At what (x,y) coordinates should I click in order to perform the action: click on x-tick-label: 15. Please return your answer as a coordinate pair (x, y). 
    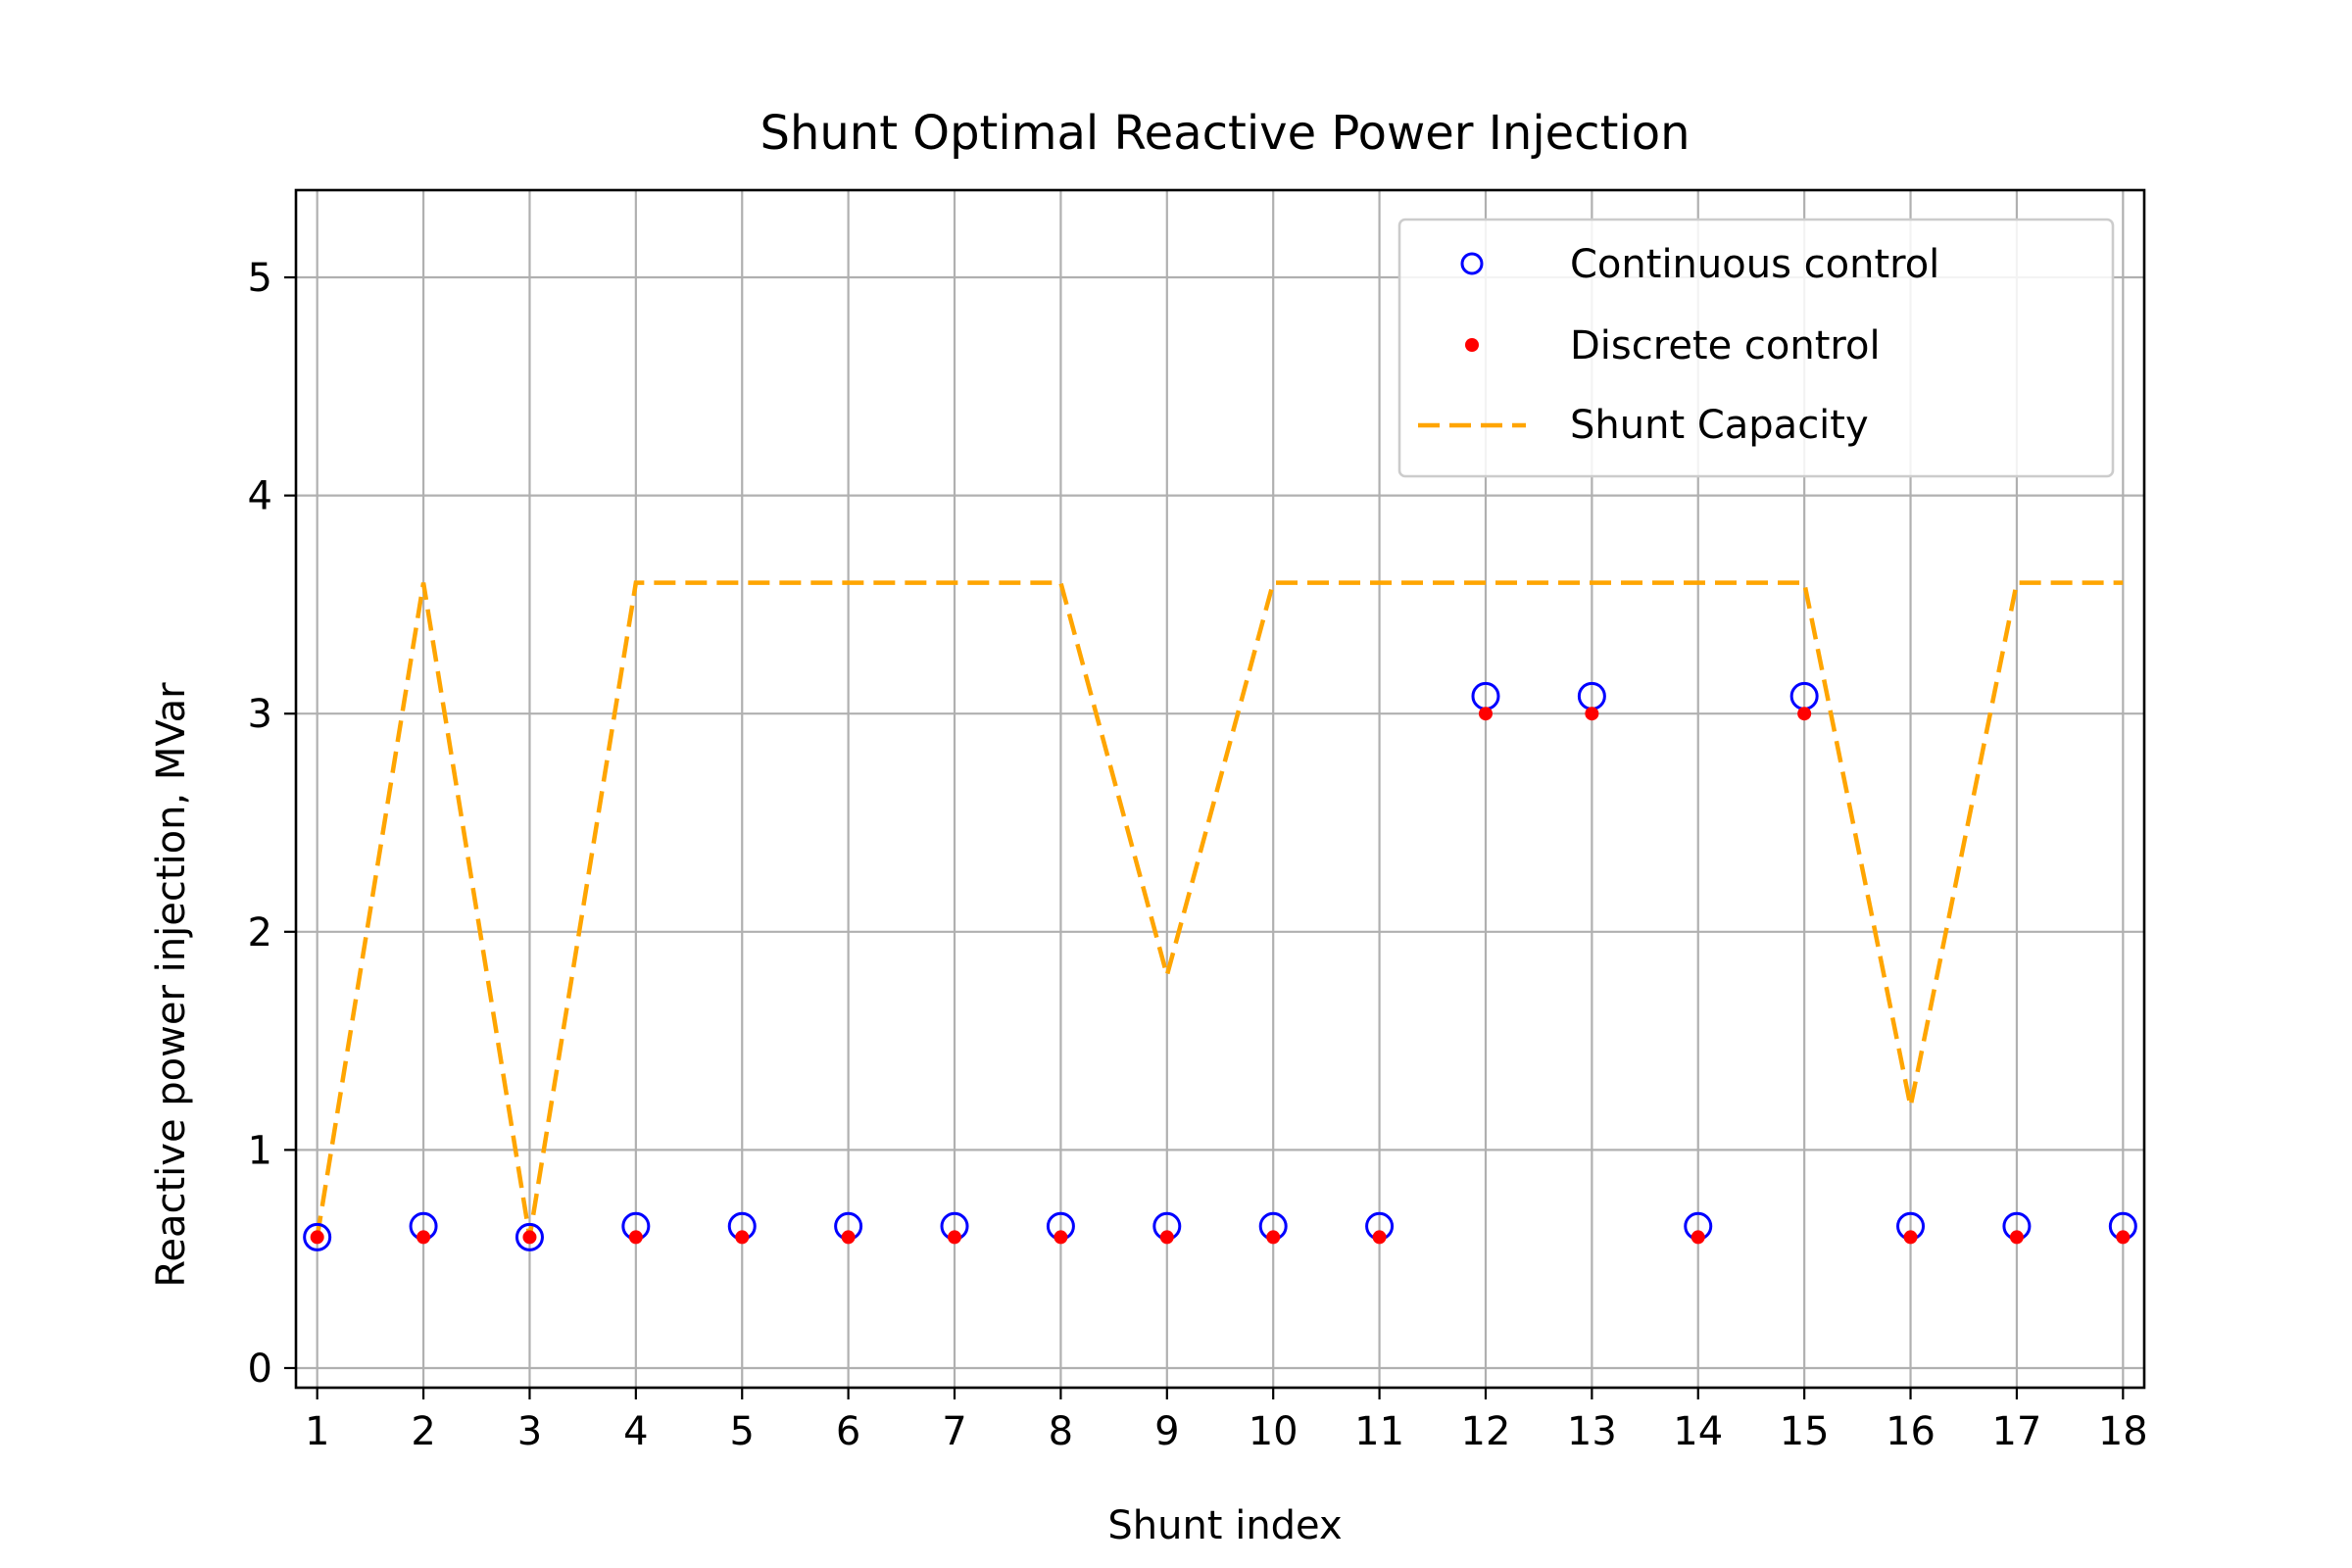
    Looking at the image, I should click on (1805, 1431).